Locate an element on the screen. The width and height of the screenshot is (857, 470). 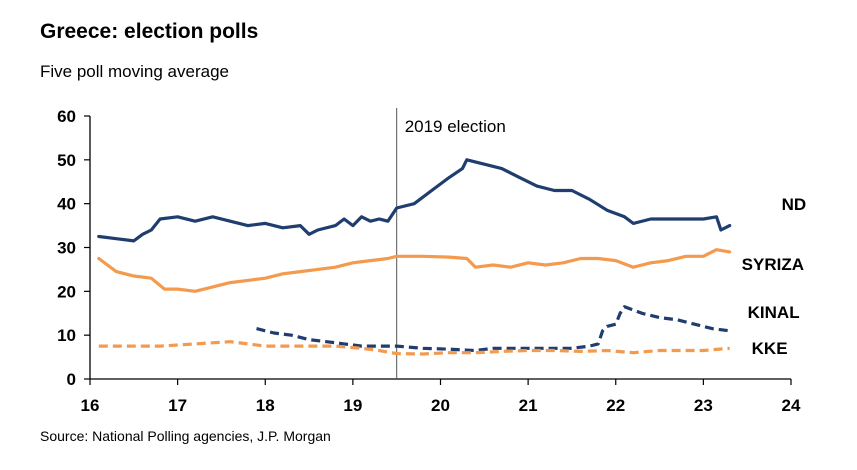
x-tick-label: 20 is located at coordinates (440, 405).